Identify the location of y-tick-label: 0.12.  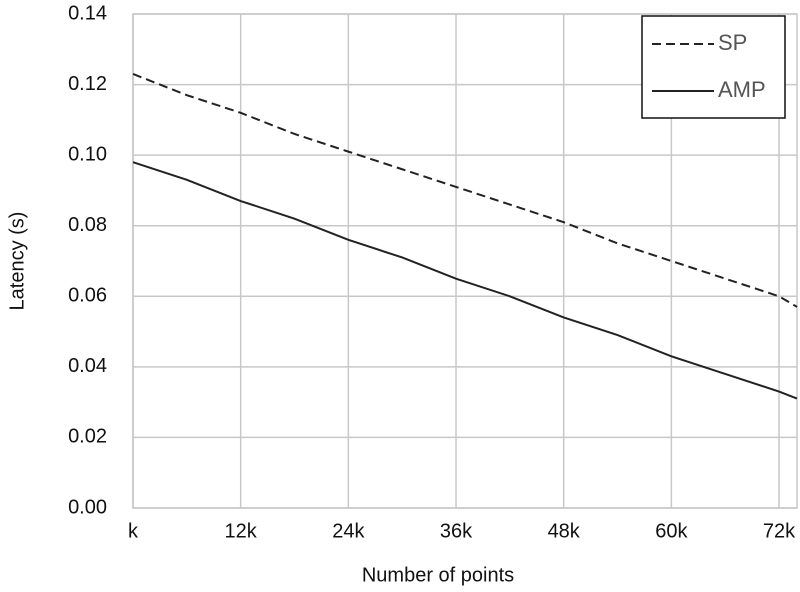
(87, 84).